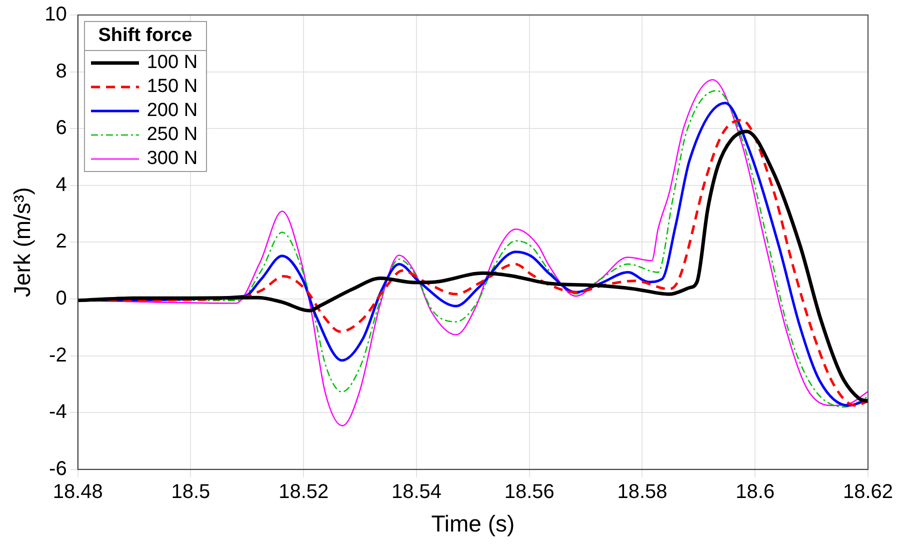  I want to click on x-tick-label: 18.48, so click(77, 491).